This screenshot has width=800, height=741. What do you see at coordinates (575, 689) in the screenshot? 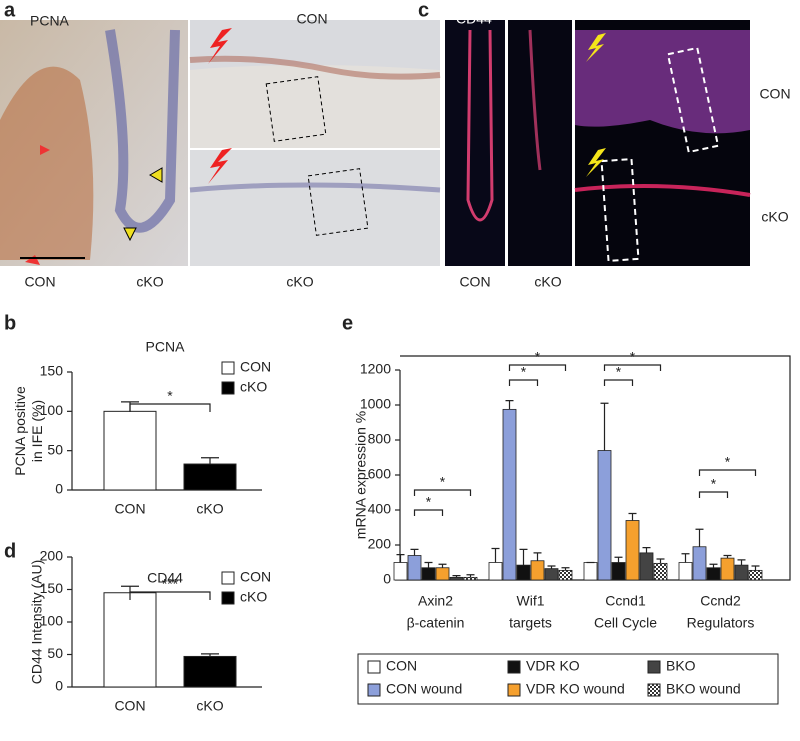
I see `legend-label: VDR KO wound` at bounding box center [575, 689].